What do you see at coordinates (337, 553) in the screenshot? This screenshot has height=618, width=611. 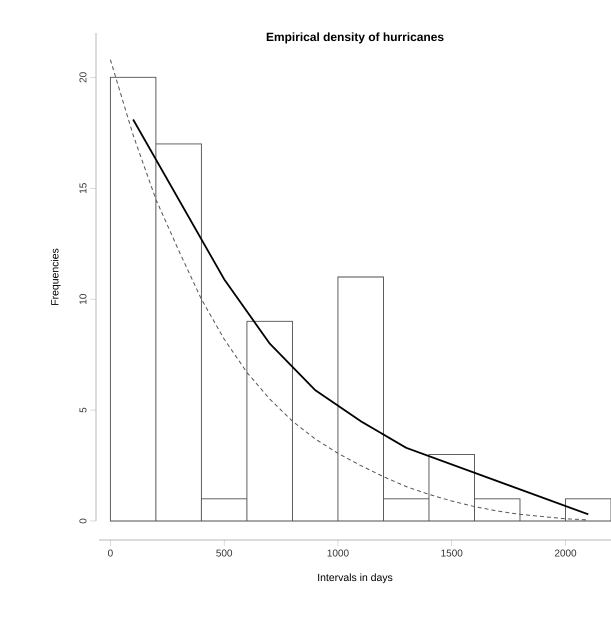 I see `x-tick-label: 1000` at bounding box center [337, 553].